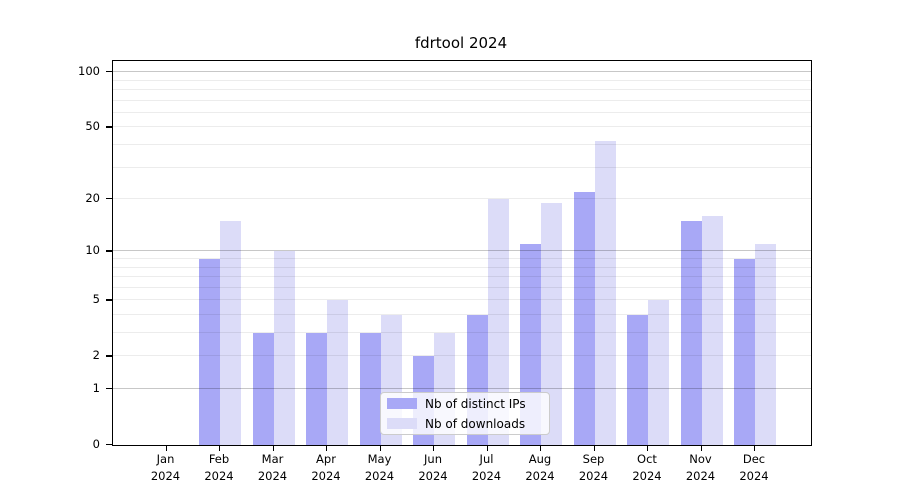  I want to click on legend-item-downloads: Nb of downloads, so click(465, 424).